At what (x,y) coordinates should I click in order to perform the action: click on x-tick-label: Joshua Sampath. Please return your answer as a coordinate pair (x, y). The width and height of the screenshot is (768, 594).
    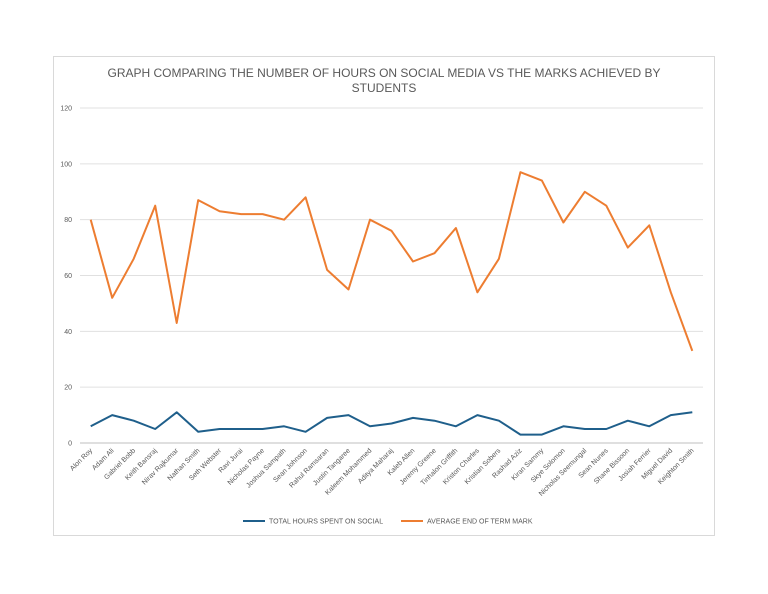
    Looking at the image, I should click on (266, 468).